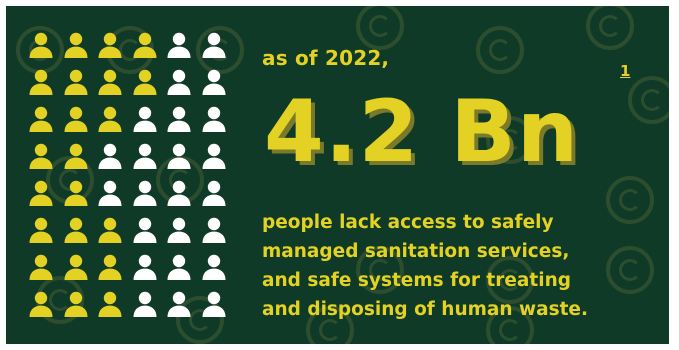 Image resolution: width=679 pixels, height=350 pixels. I want to click on intro-text: as of 2022,, so click(326, 58).